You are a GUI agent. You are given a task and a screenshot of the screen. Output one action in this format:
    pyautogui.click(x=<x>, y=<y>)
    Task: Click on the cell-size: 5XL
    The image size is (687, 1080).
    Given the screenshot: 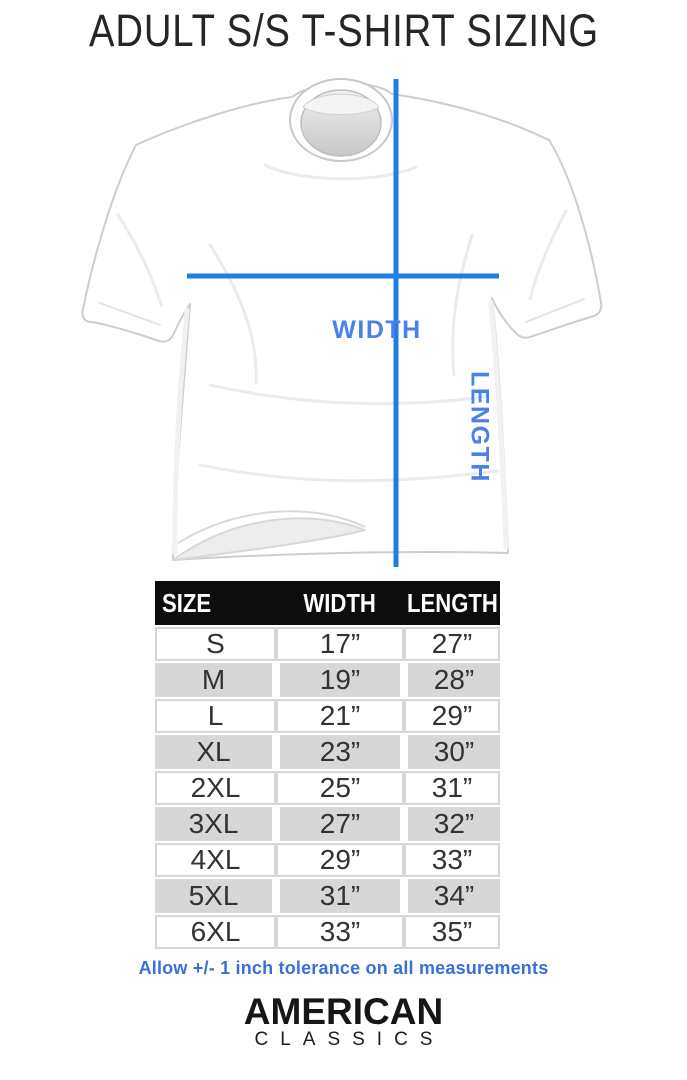 What is the action you would take?
    pyautogui.click(x=215, y=896)
    